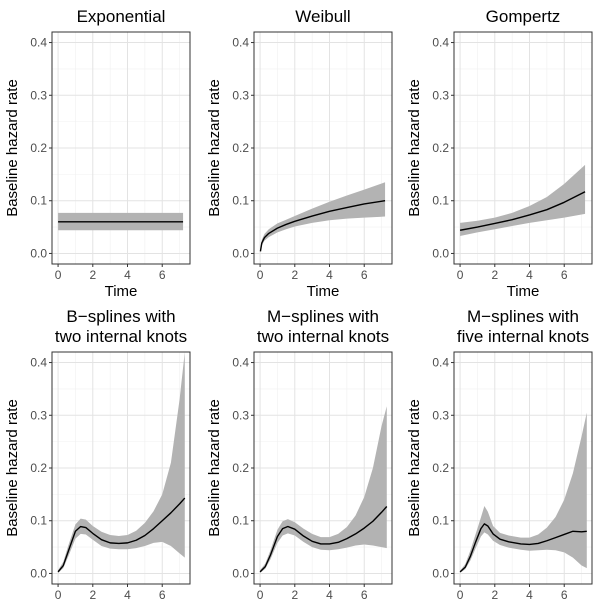  What do you see at coordinates (38, 148) in the screenshot?
I see `panel-1-y-tick-label: 0.2` at bounding box center [38, 148].